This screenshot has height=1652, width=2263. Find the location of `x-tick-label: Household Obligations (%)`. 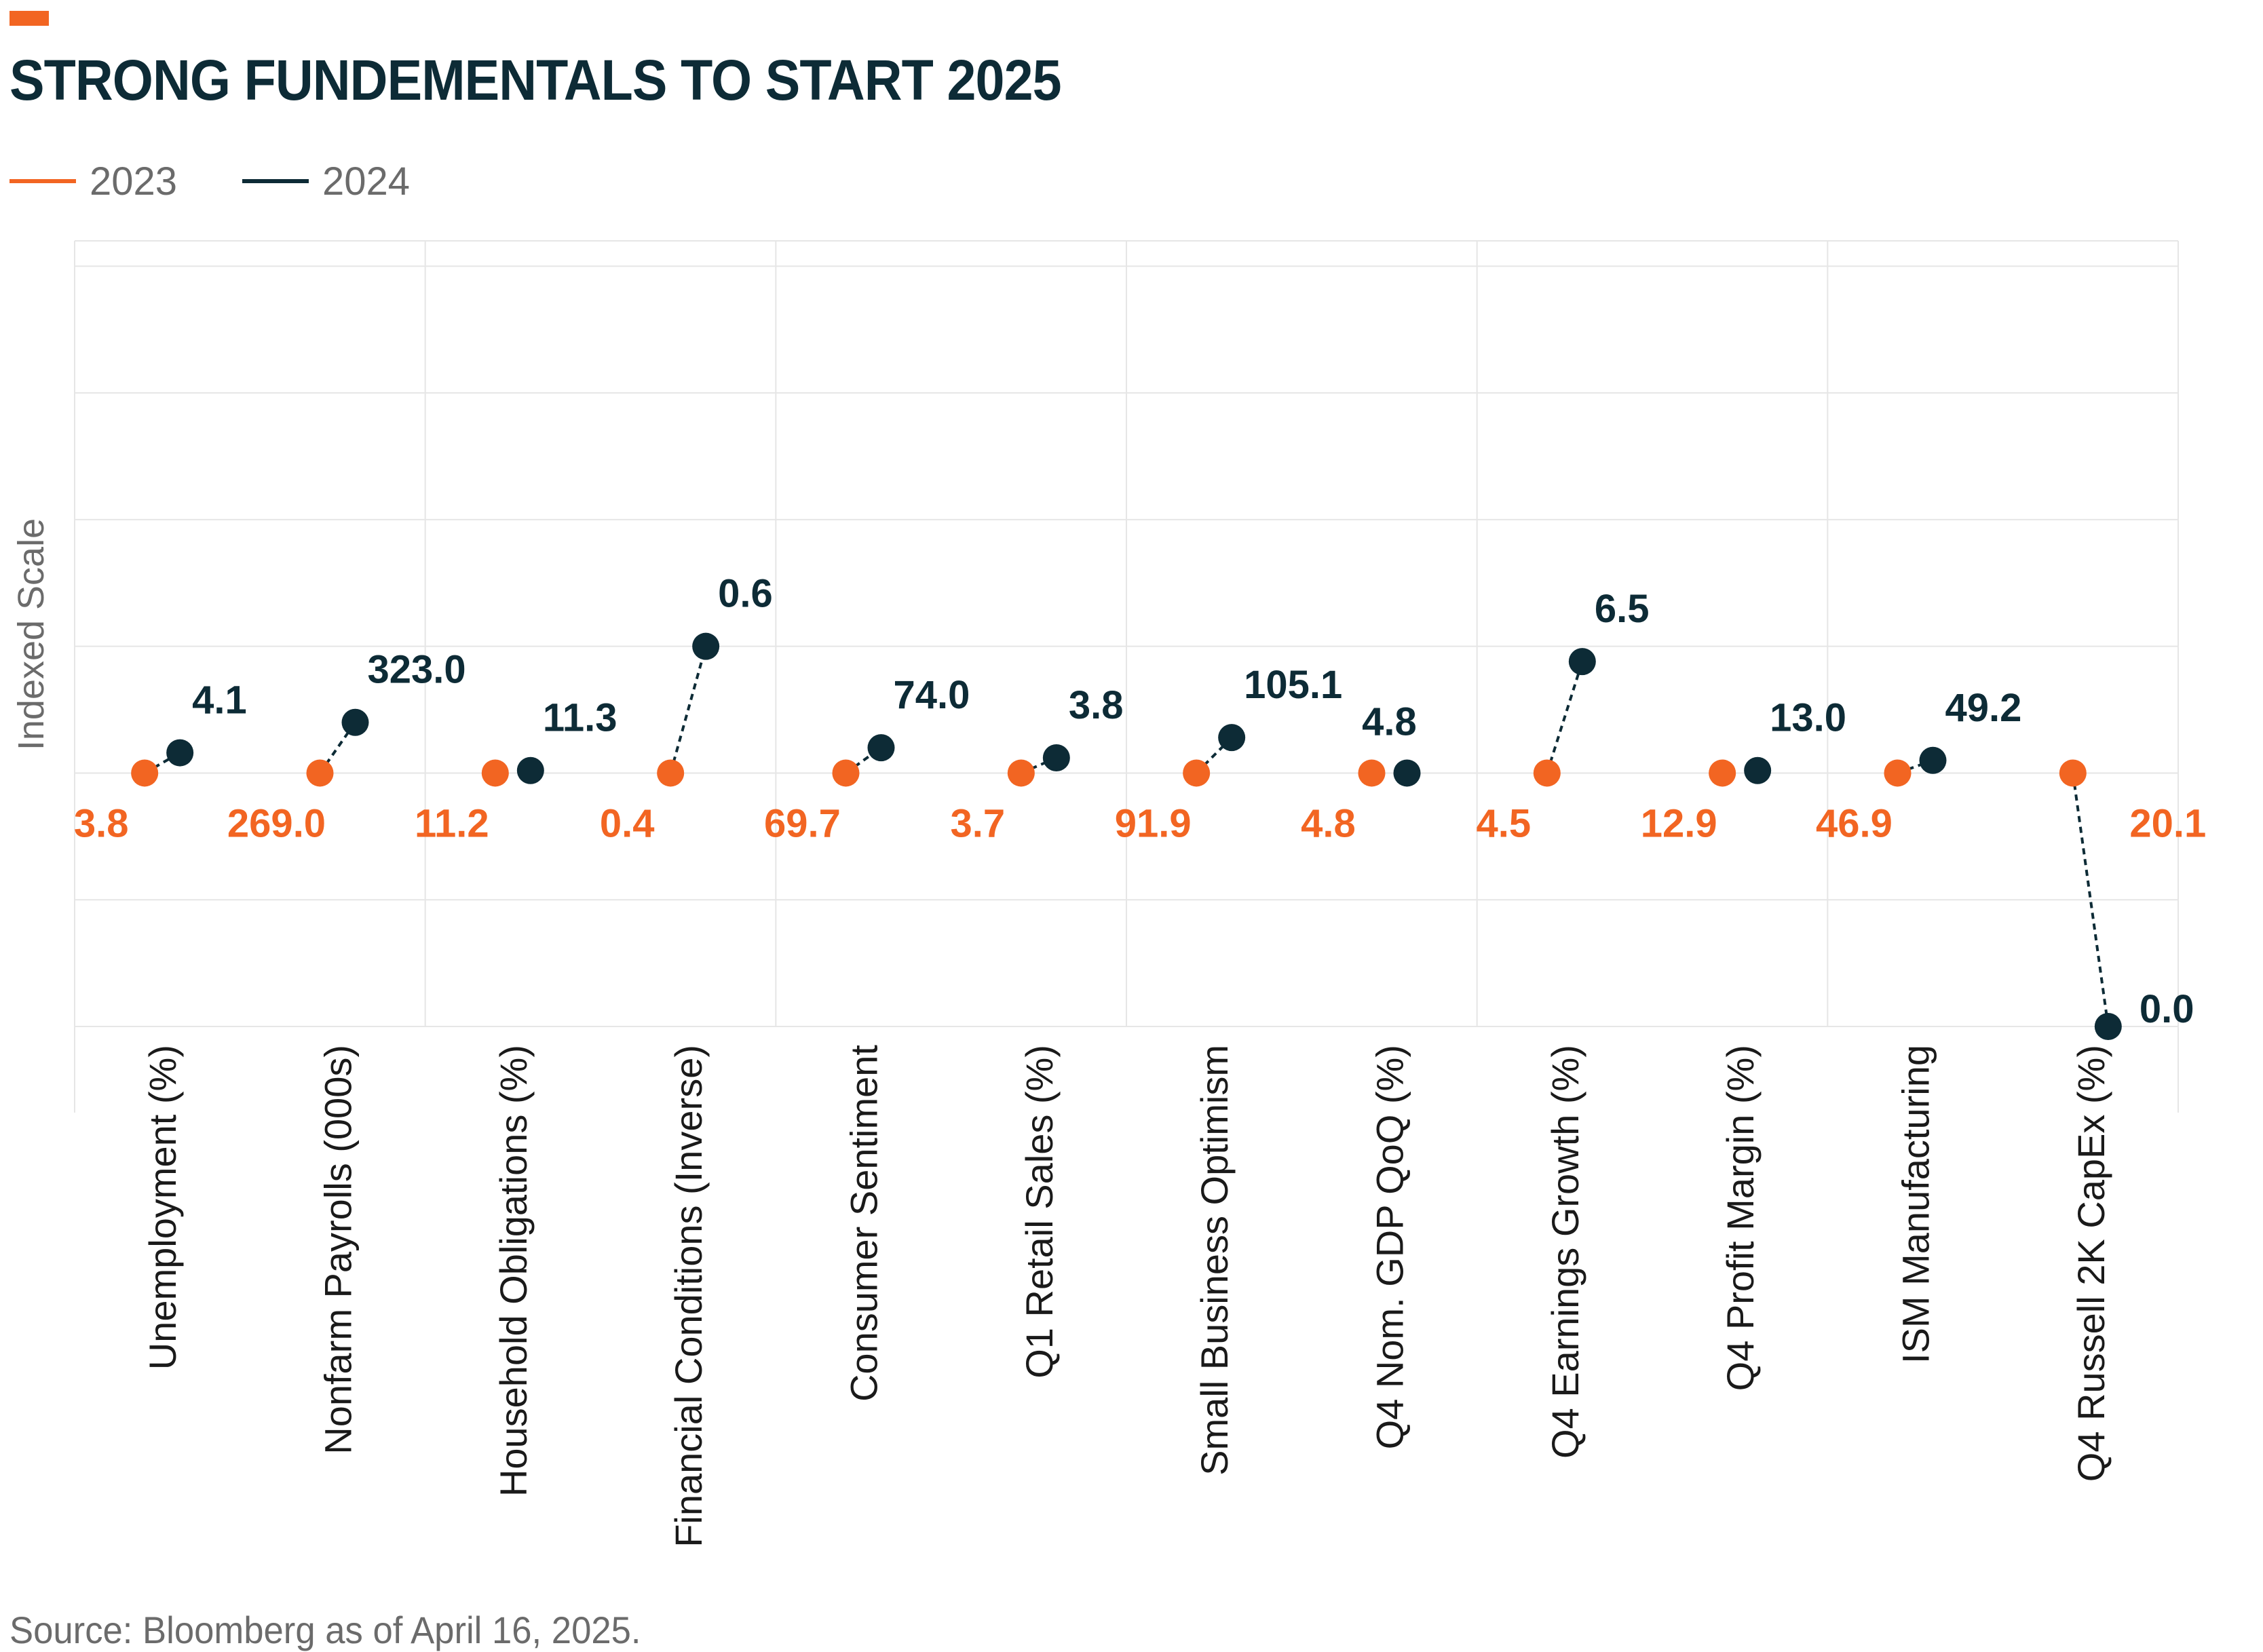

x-tick-label: Household Obligations (%) is located at coordinates (513, 1271).